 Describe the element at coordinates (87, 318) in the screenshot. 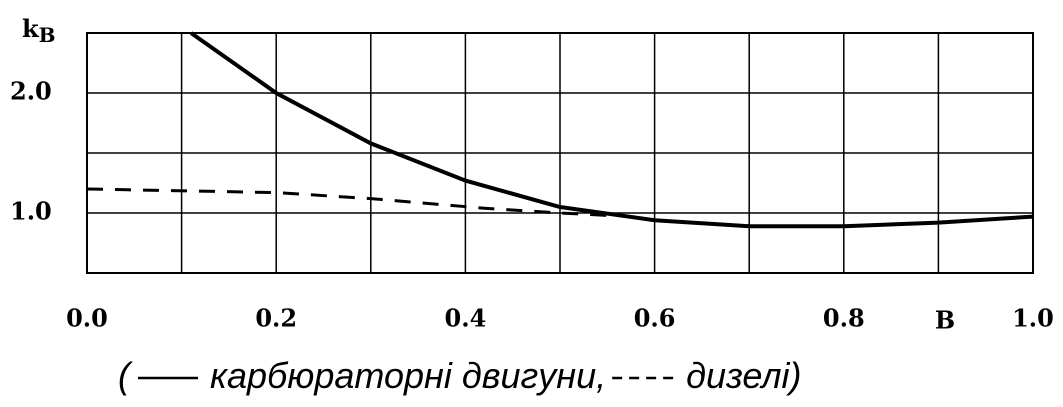

I see `x-tick-label: 0.0` at that location.